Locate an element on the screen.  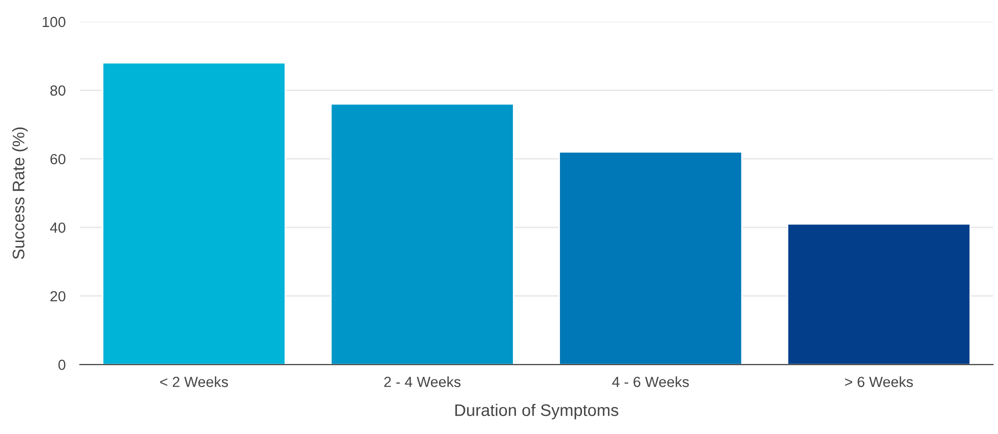
y-tick-label: 60 is located at coordinates (58, 159).